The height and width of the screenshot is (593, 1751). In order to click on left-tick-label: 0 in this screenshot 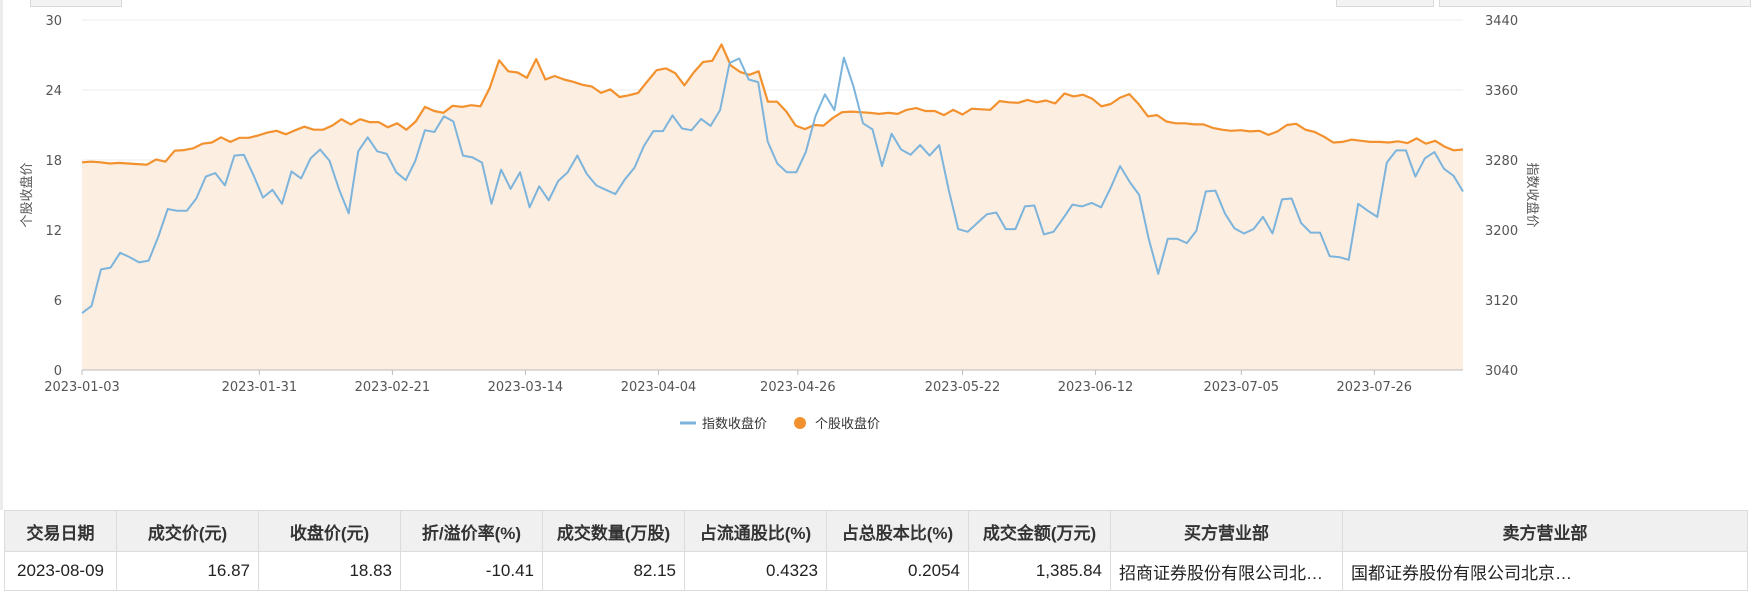, I will do `click(58, 371)`.